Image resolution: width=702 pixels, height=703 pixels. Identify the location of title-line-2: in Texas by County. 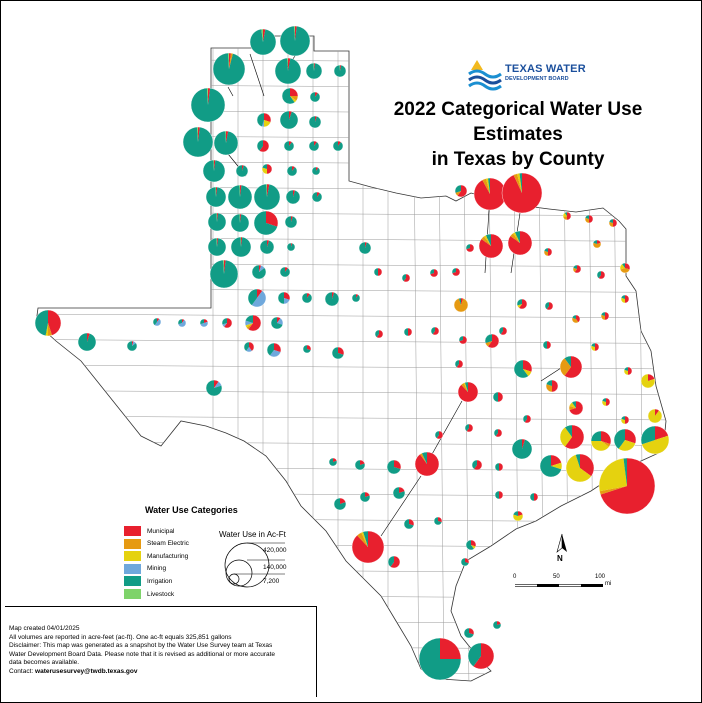
(518, 159).